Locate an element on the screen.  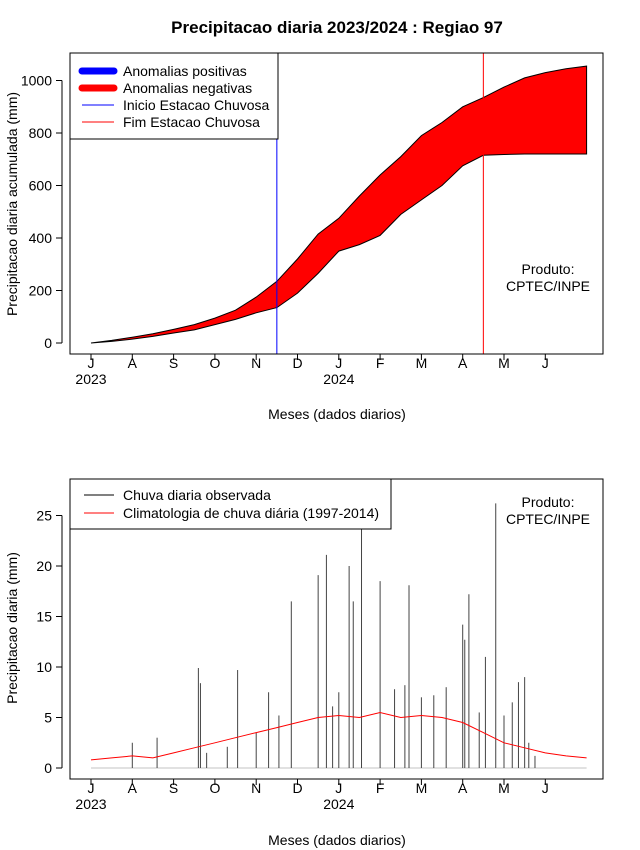
legend-label-end: Fim Estacao Chuvosa is located at coordinates (191, 122).